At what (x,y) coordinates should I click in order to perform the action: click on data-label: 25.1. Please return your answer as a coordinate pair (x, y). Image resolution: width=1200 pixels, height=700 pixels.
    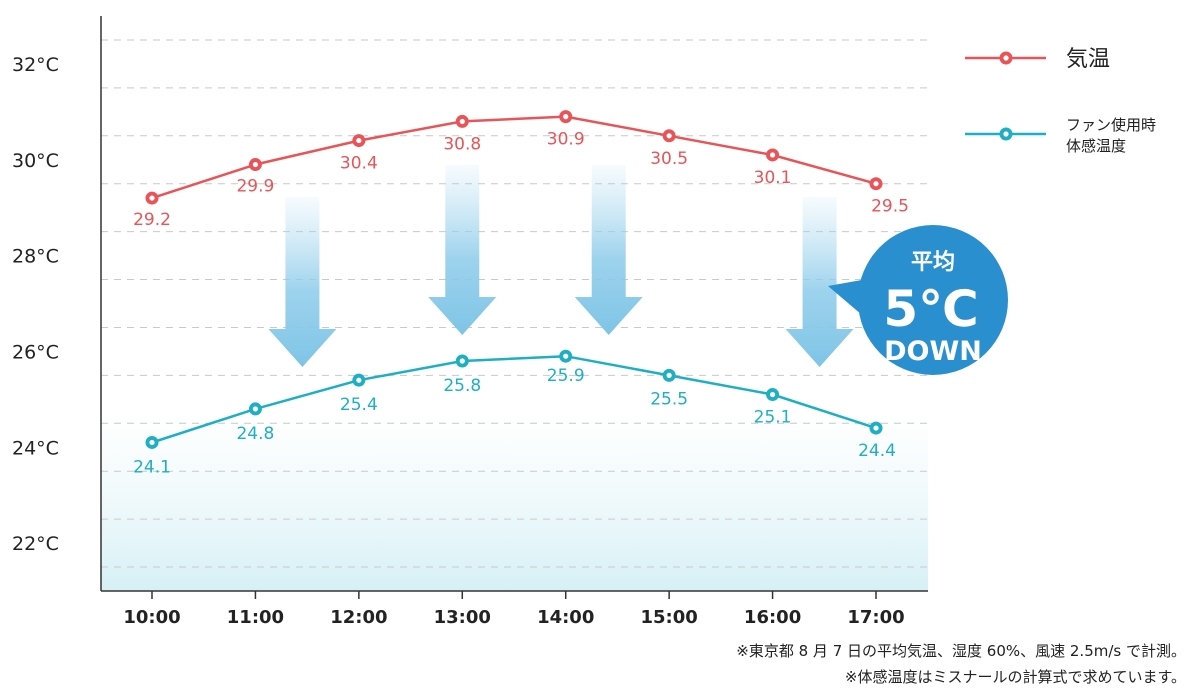
    Looking at the image, I should click on (773, 418).